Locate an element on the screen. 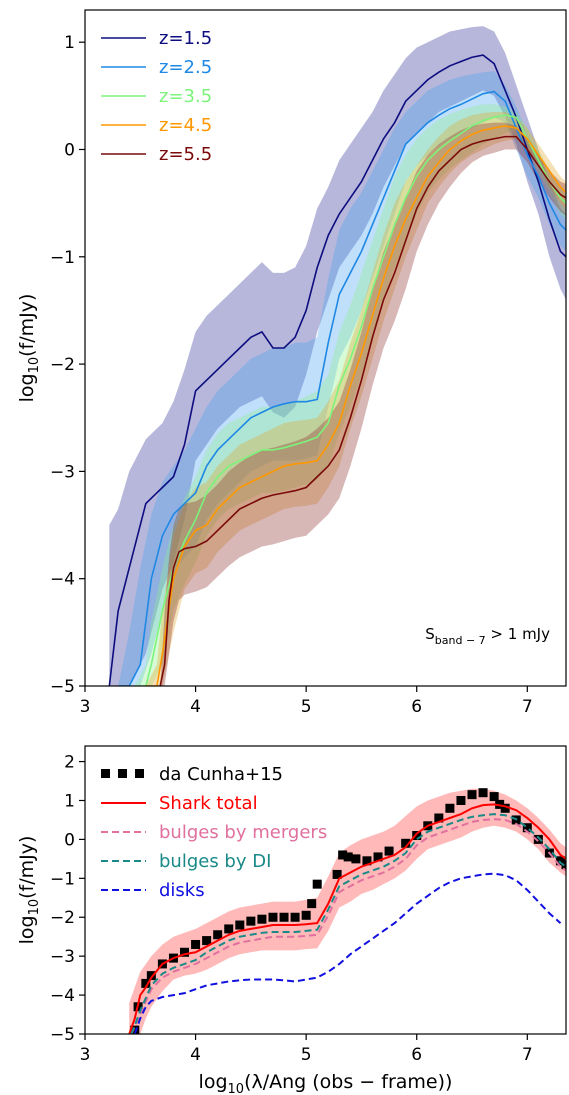 The width and height of the screenshot is (569, 1095). legend-label-z-4-5: z=4.5 is located at coordinates (185, 125).